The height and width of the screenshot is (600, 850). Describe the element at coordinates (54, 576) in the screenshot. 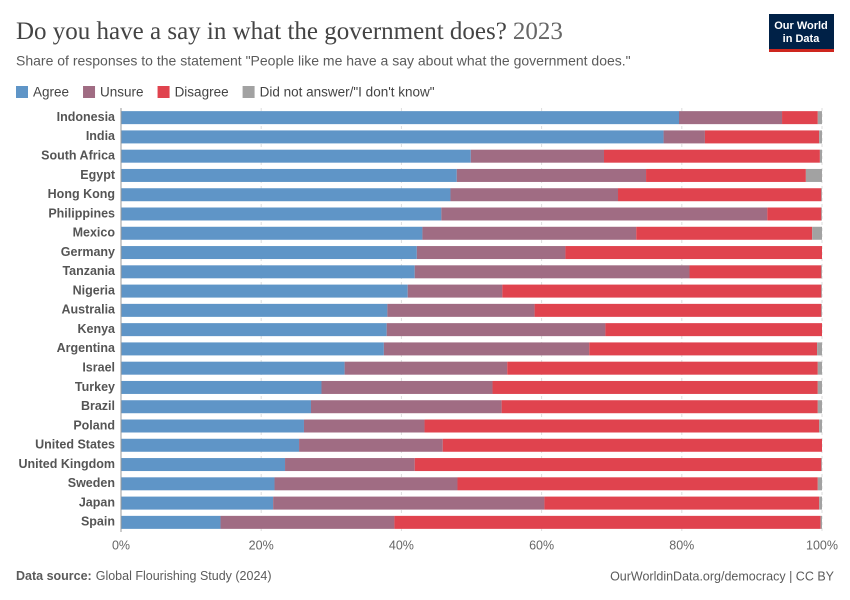

I see `source-label: Data source:` at that location.